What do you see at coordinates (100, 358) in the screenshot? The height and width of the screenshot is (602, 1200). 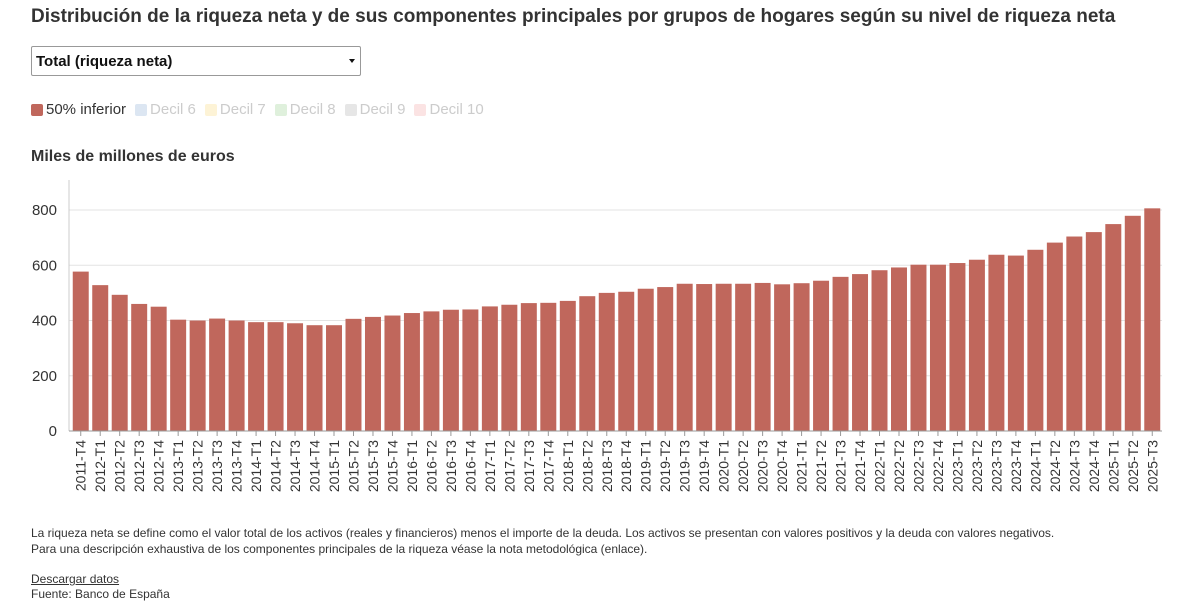 I see `bar-2012-T1` at bounding box center [100, 358].